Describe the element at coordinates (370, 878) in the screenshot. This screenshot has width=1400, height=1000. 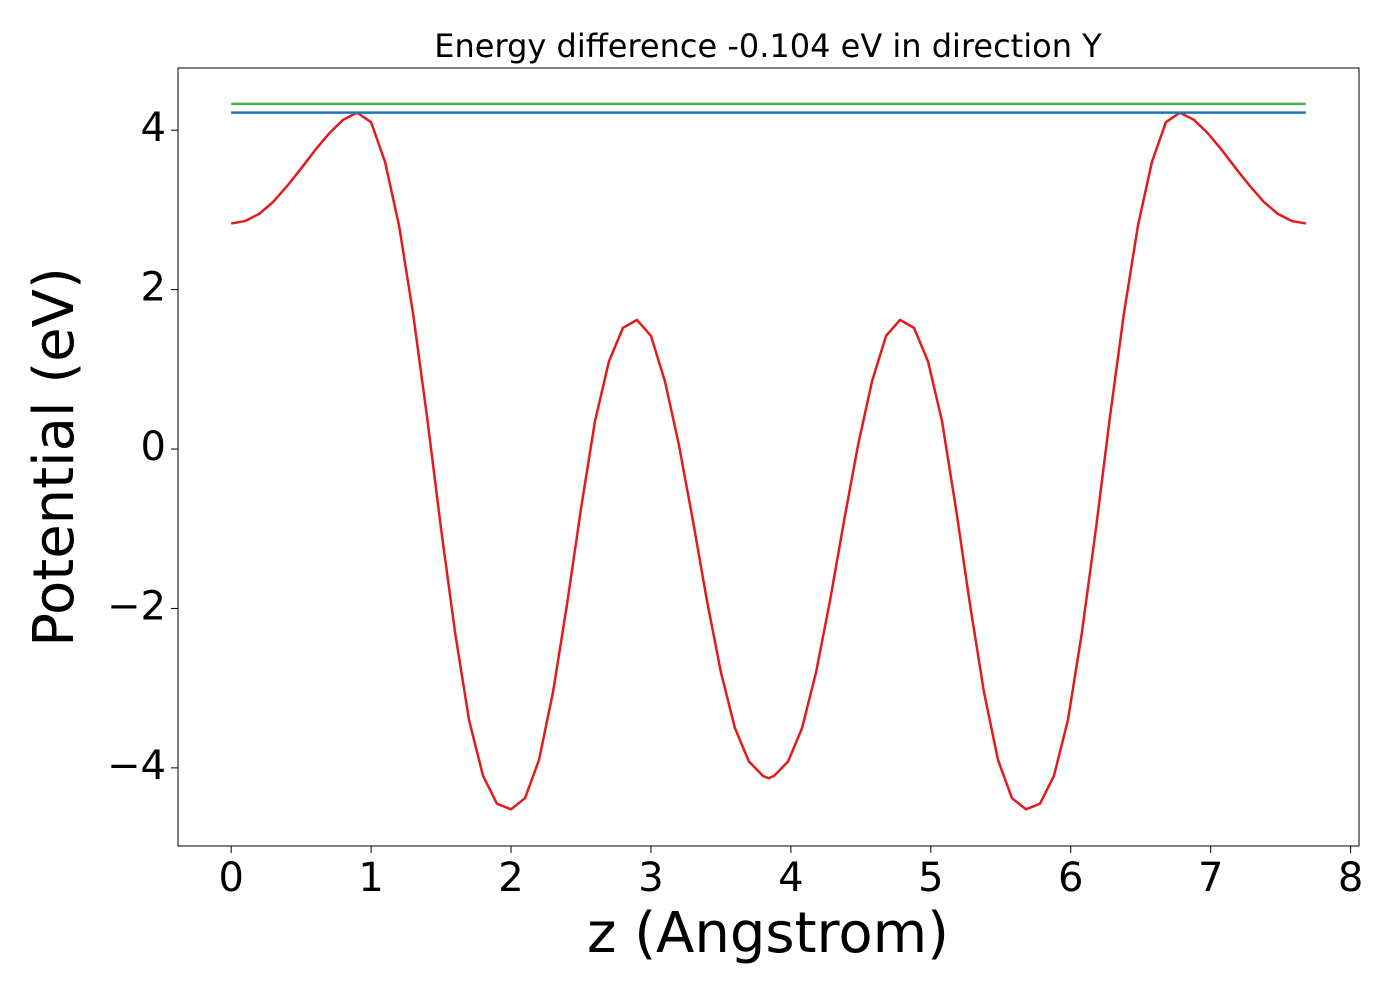
I see `x-tick-label: 1` at that location.